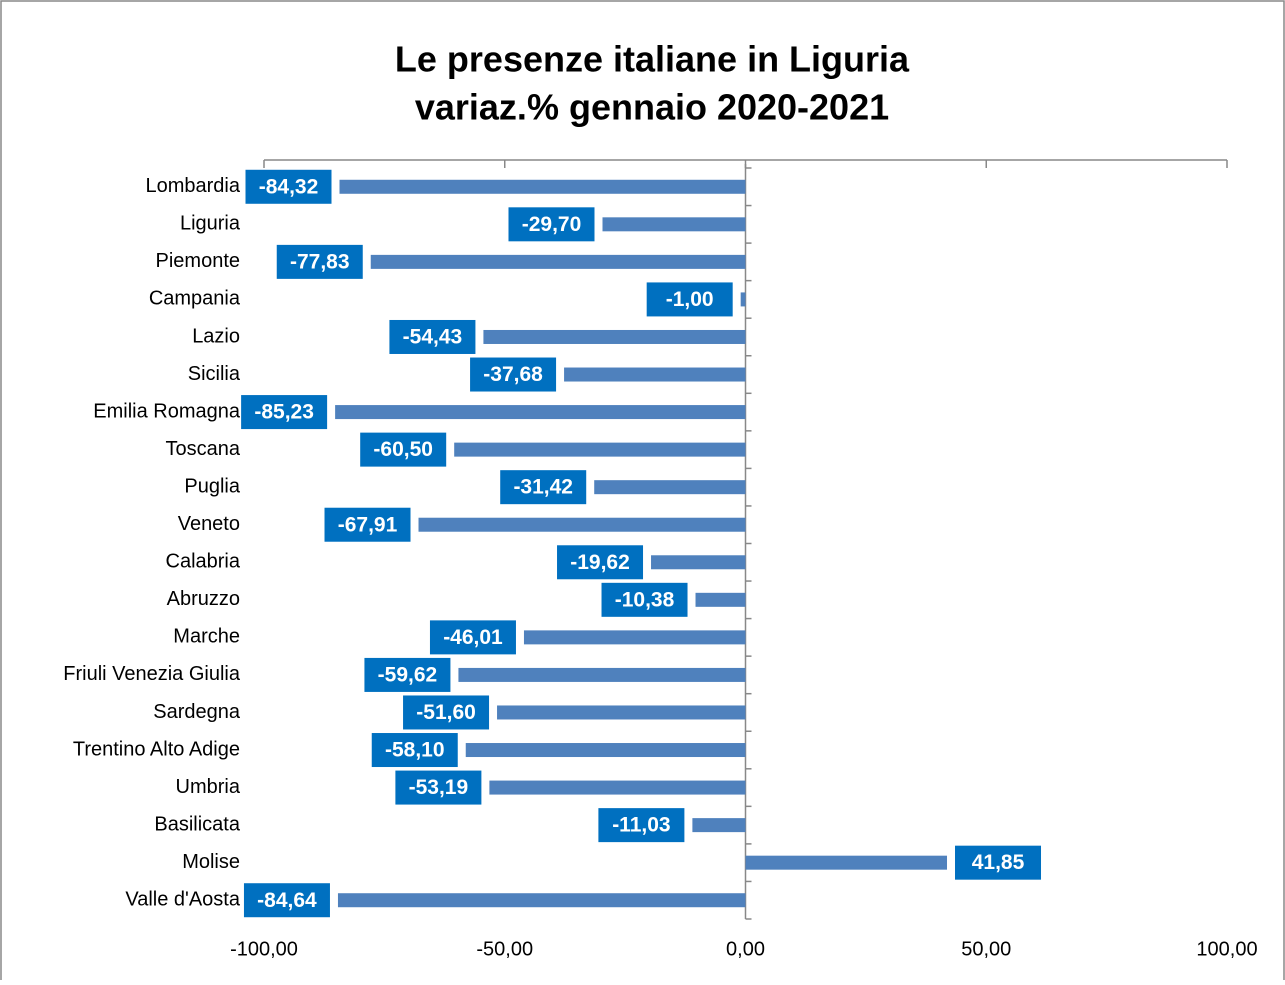 The width and height of the screenshot is (1285, 985). I want to click on chart-title: Le presenze italiane in Liguria, so click(652, 59).